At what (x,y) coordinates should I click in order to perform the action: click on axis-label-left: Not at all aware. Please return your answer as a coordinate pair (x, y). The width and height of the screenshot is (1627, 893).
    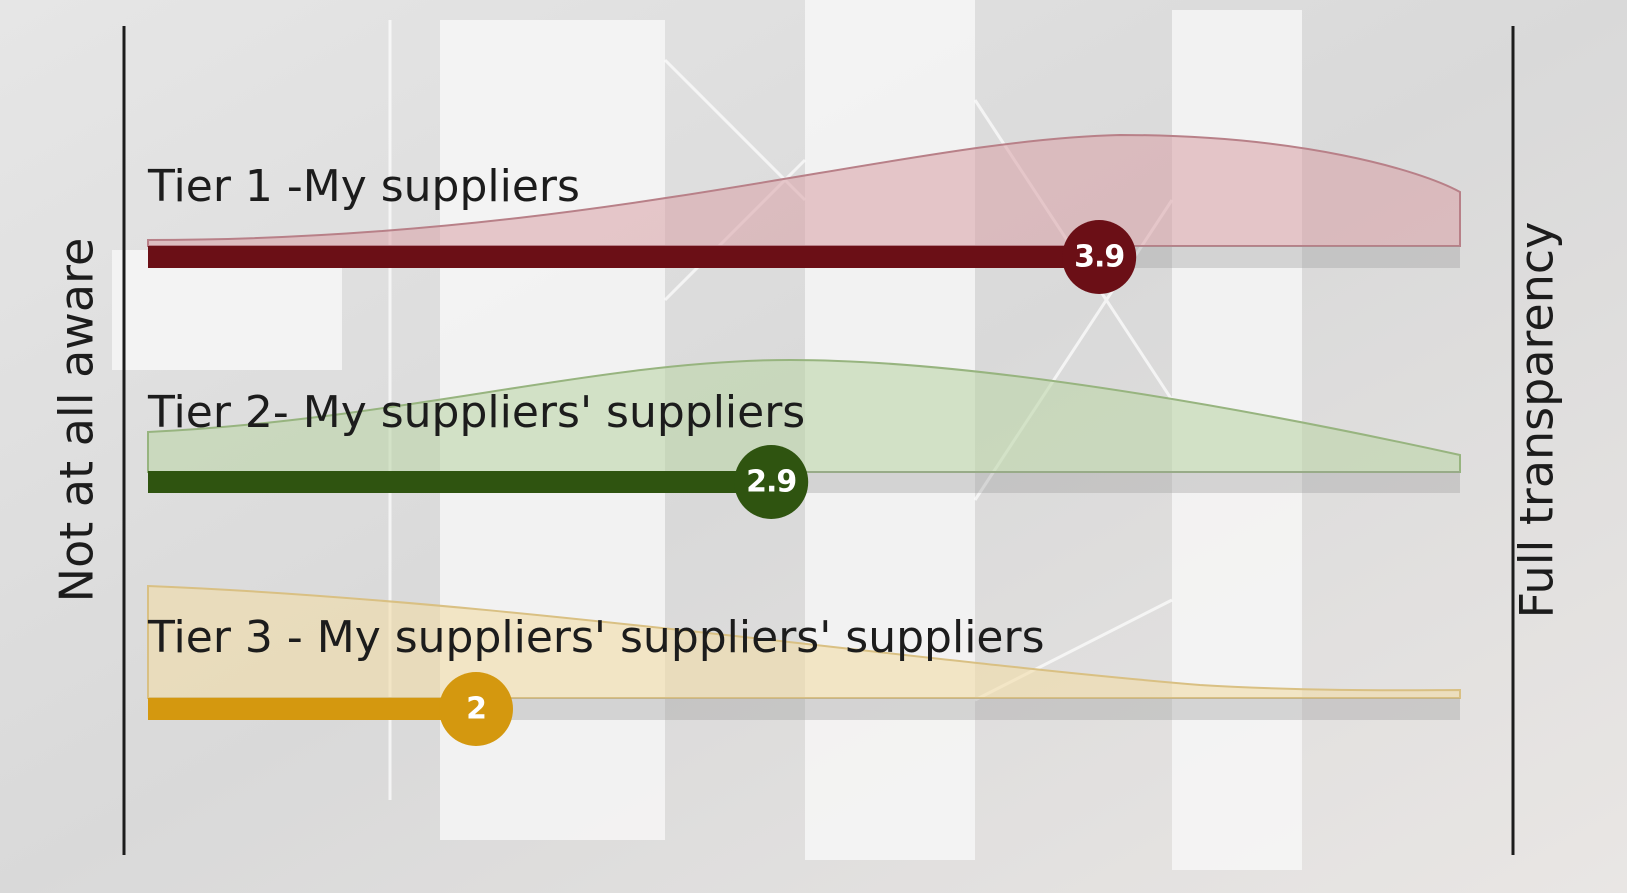
    Looking at the image, I should click on (77, 420).